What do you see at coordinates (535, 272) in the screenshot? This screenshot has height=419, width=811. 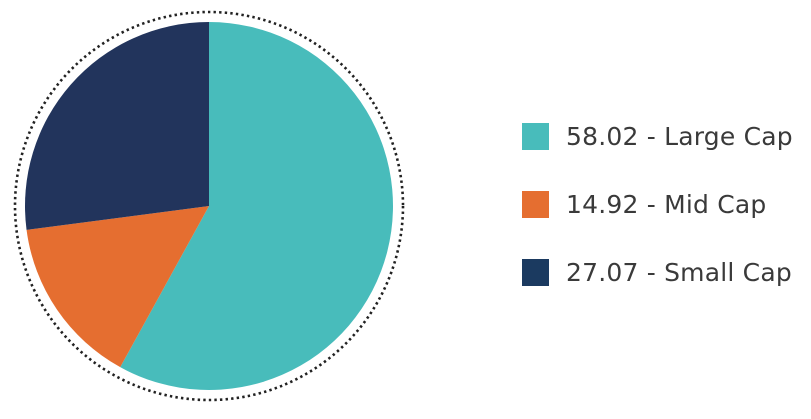 I see `legend-swatch-small-cap` at bounding box center [535, 272].